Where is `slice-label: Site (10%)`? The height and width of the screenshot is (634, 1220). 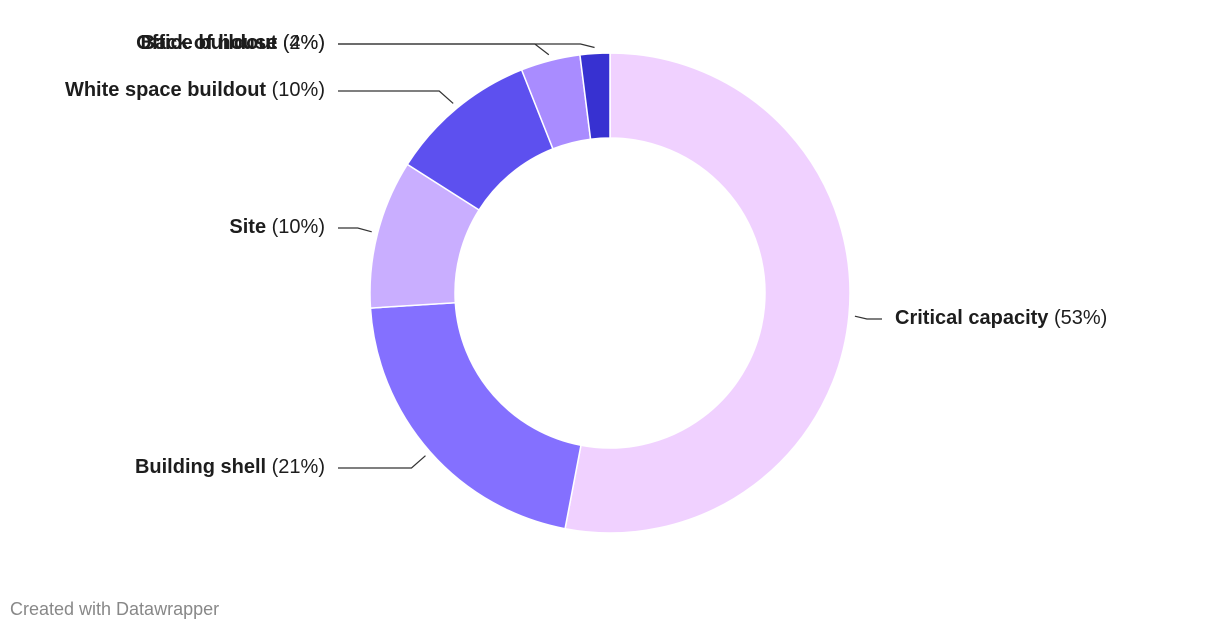
slice-label: Site (10%) is located at coordinates (277, 227).